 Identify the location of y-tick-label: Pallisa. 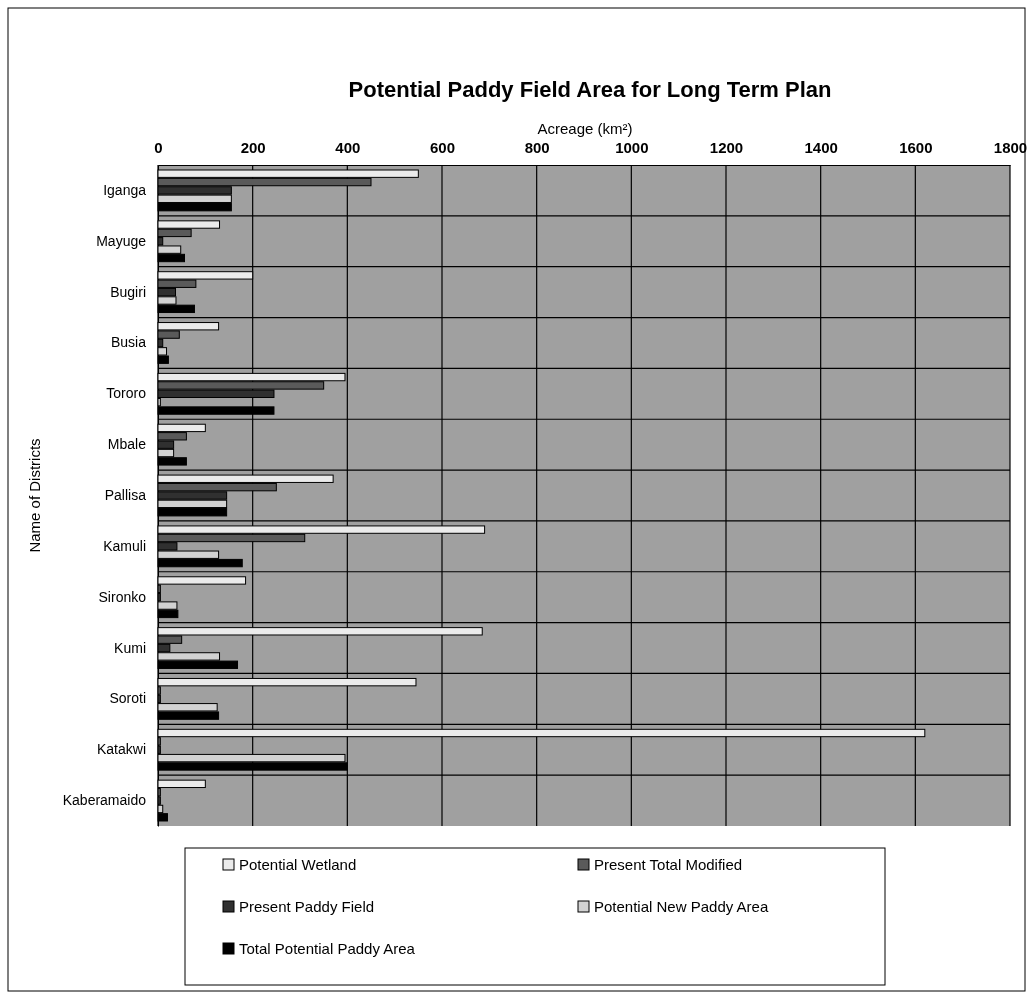
(125, 494).